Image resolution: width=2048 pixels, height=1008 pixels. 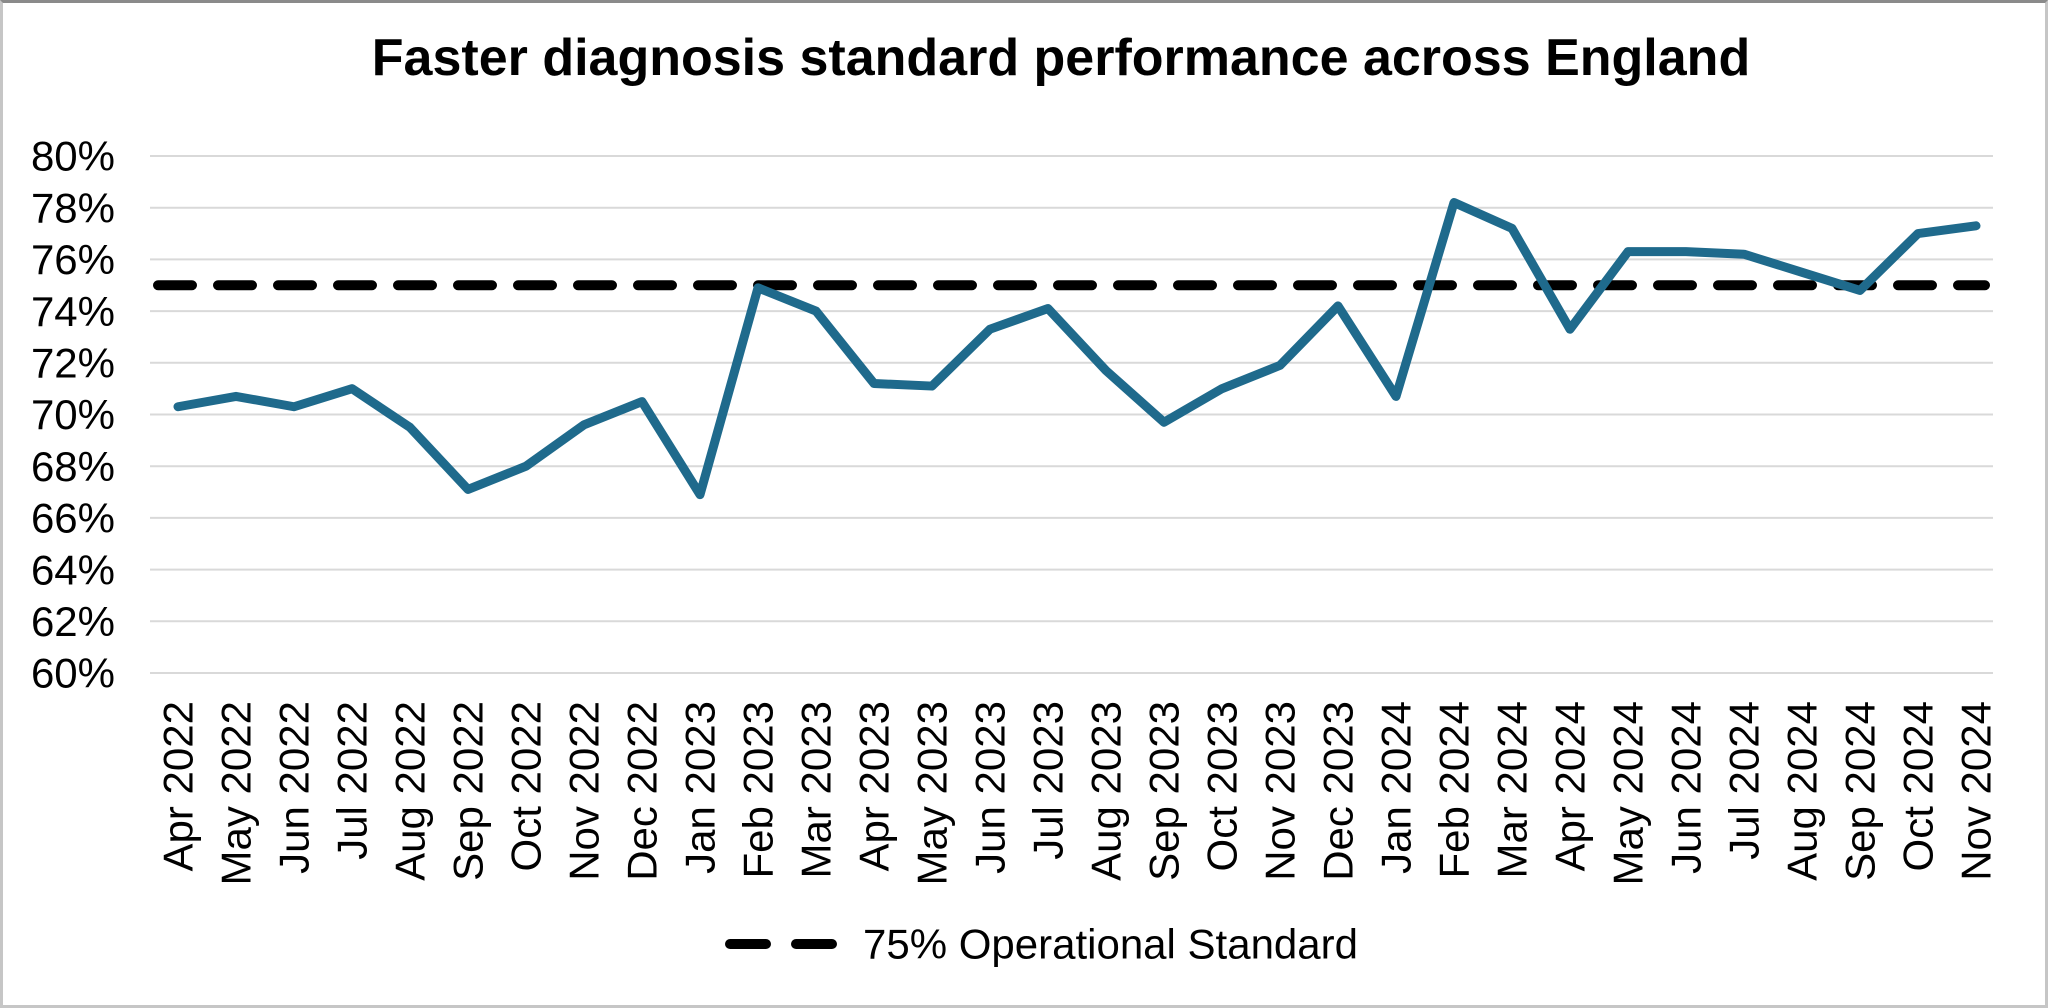 I want to click on y-axis-labels-group: 80%78% 76% 74% 72%70% 68% 66%64% 62% 60%, so click(x=73, y=415).